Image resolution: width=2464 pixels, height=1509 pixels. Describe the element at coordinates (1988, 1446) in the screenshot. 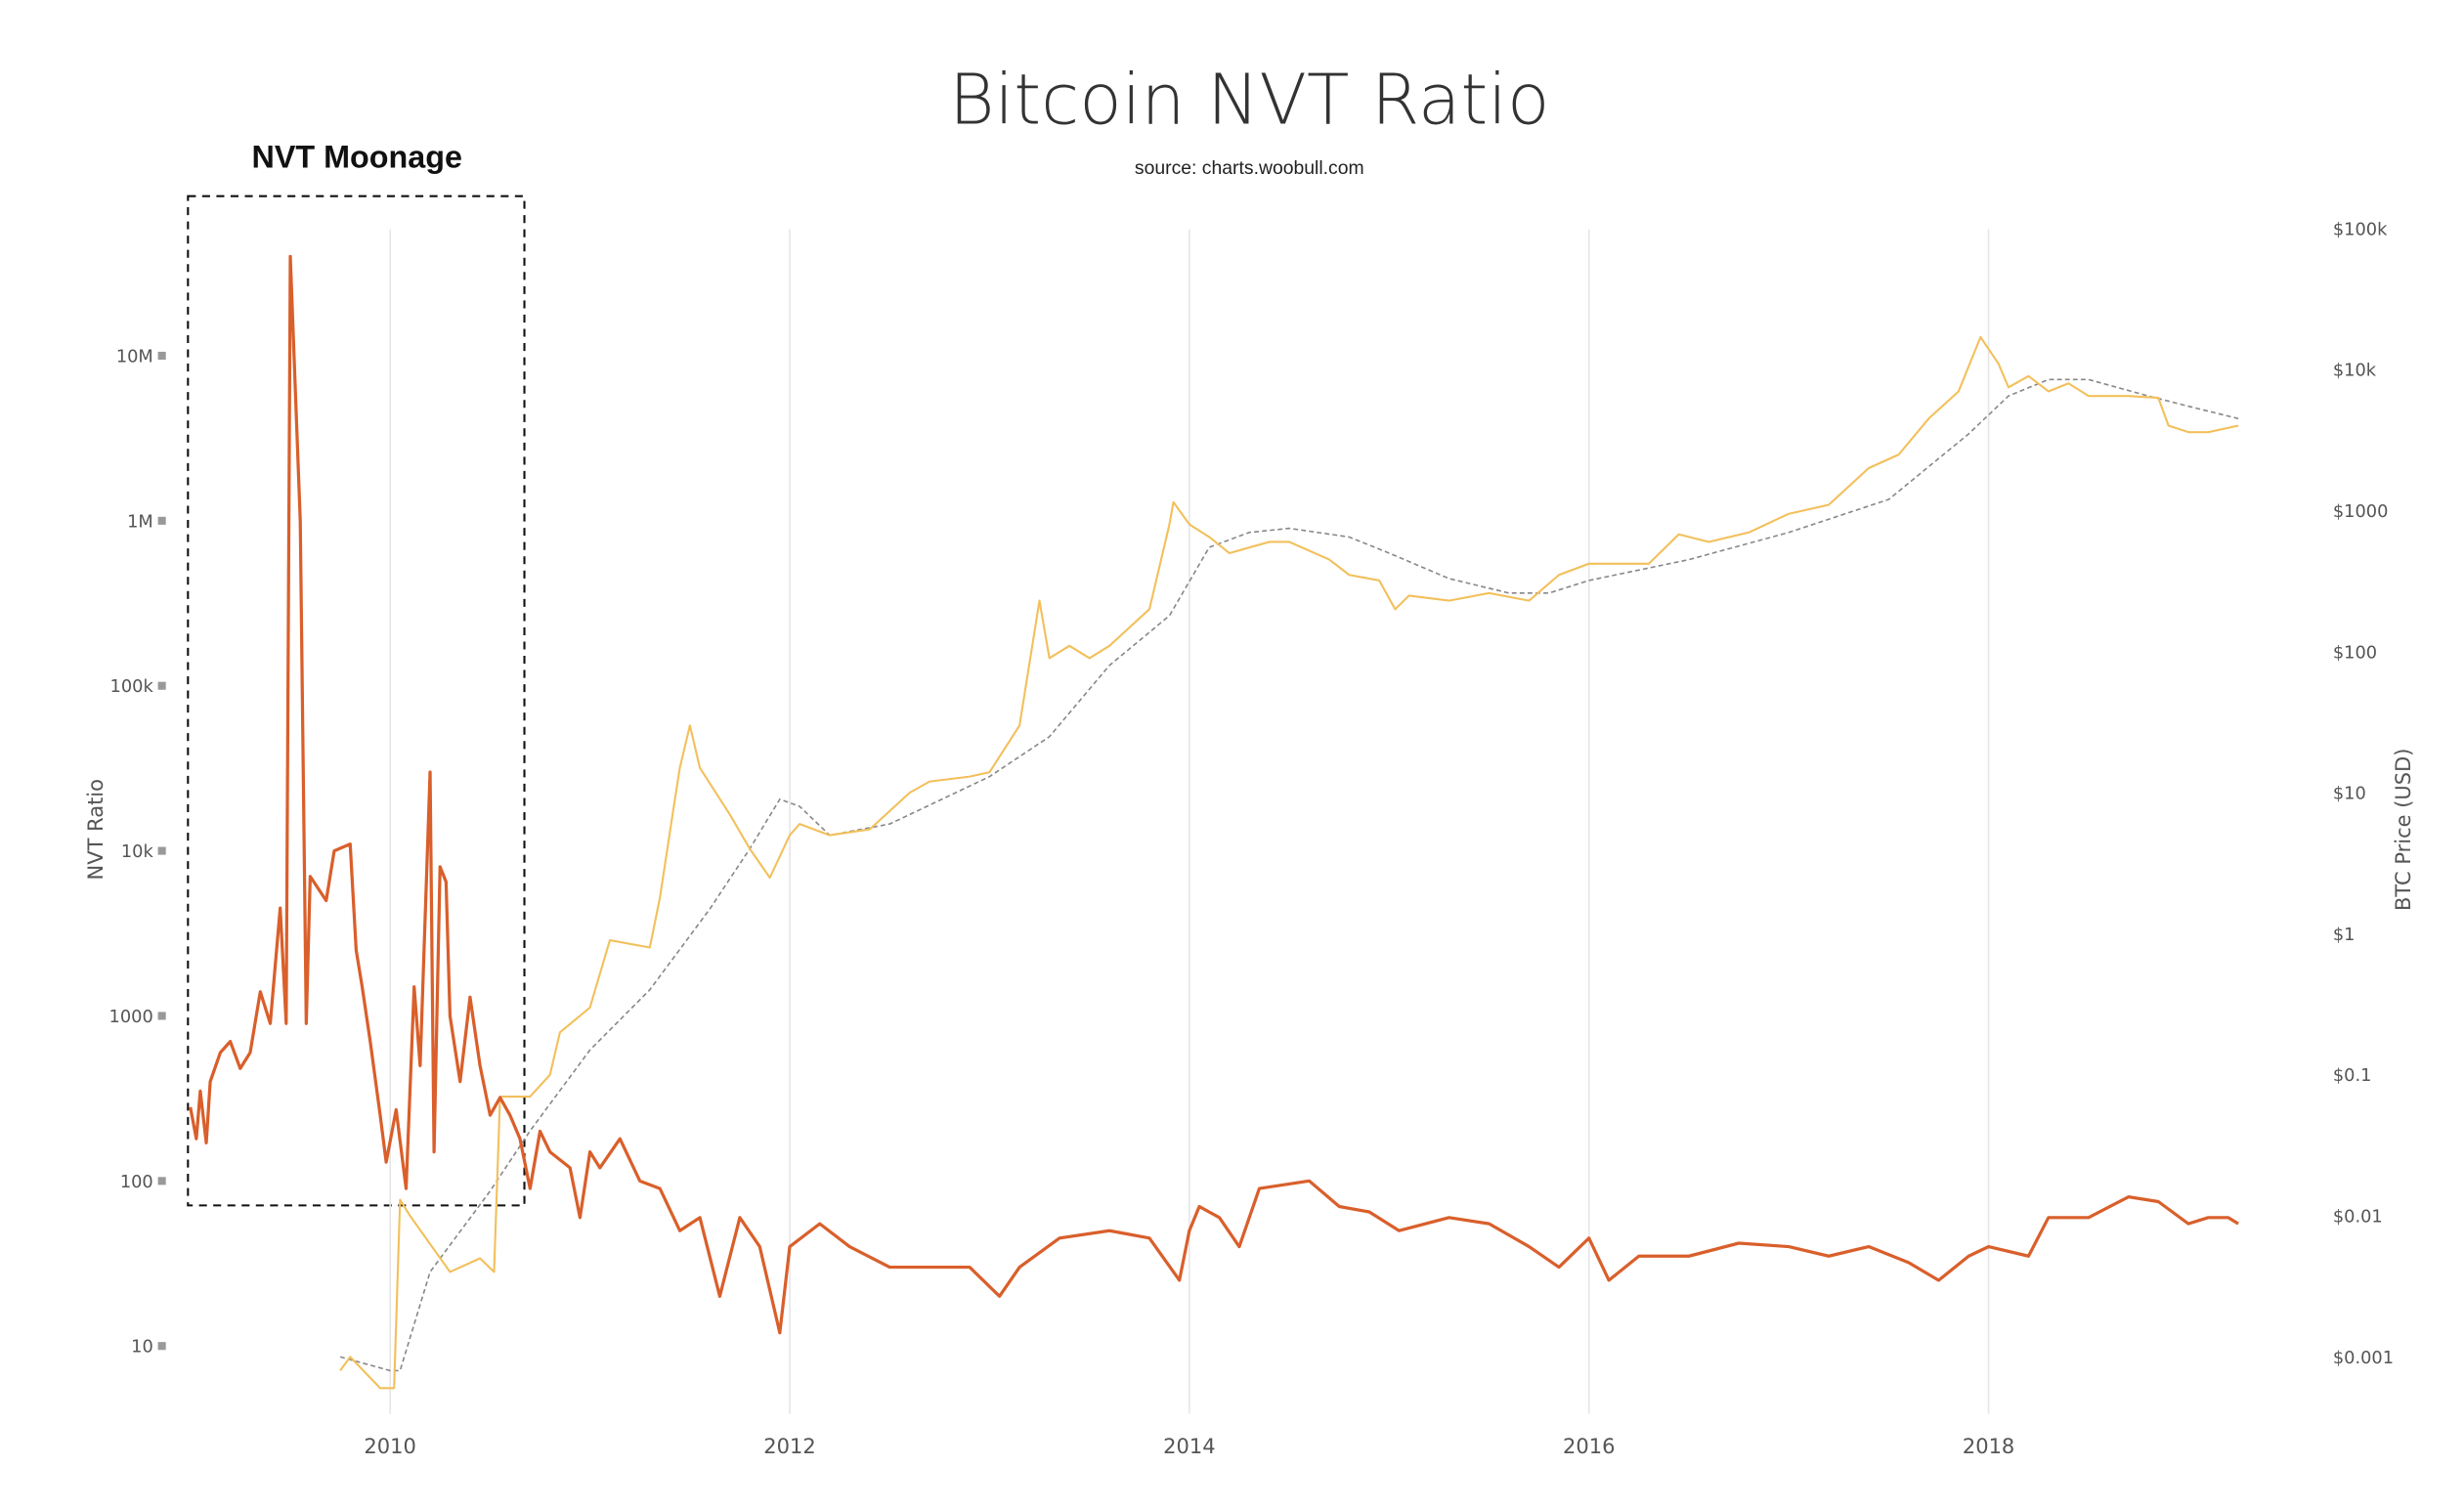

I see `x-tick-label: 2018` at that location.